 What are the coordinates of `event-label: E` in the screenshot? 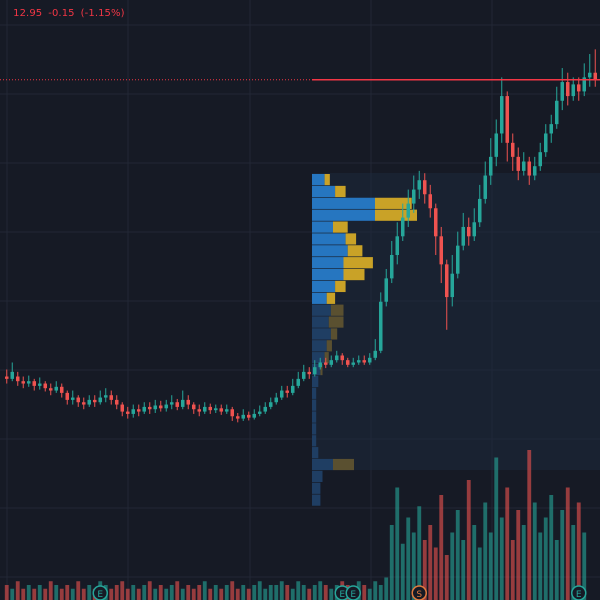 It's located at (353, 595).